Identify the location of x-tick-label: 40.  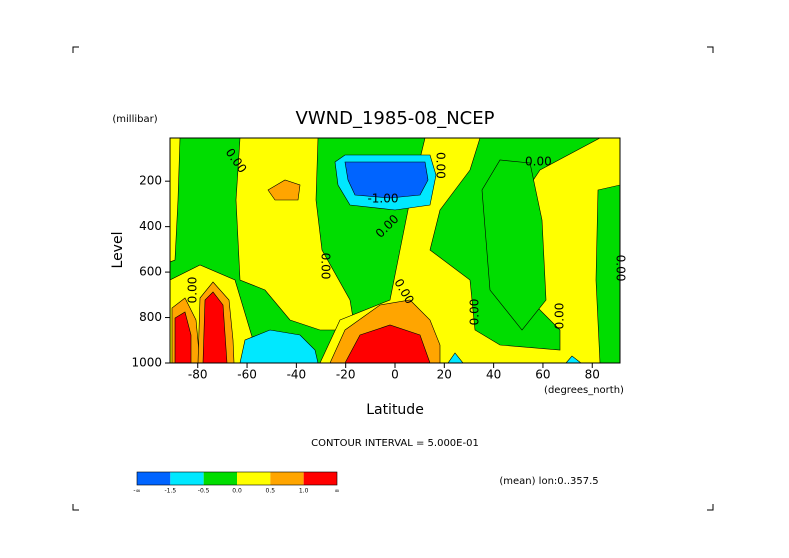
(493, 375).